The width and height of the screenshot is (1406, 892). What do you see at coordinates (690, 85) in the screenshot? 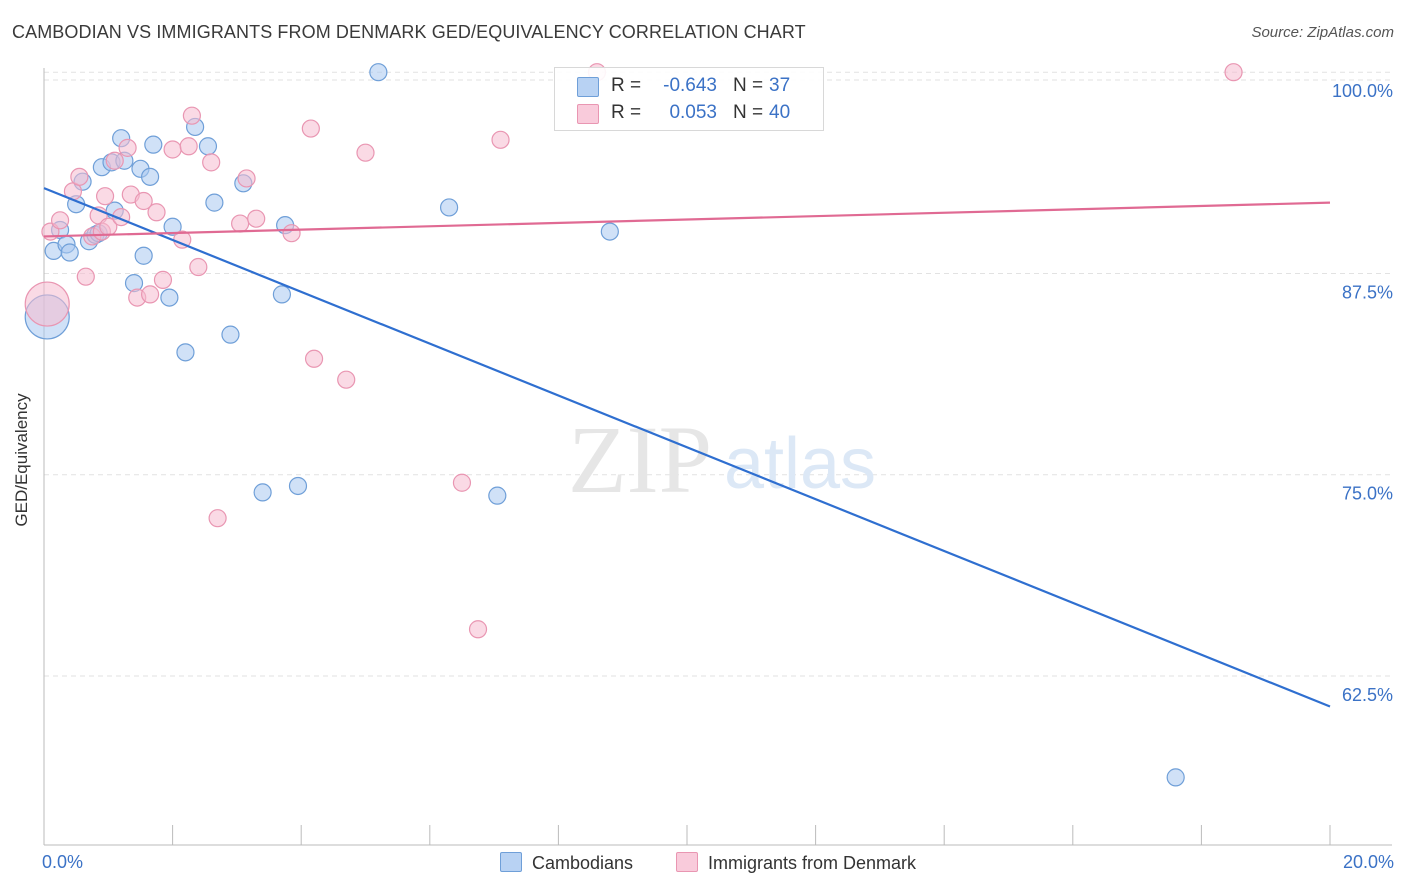
I see `legend-r-value: -0.643` at bounding box center [690, 85].